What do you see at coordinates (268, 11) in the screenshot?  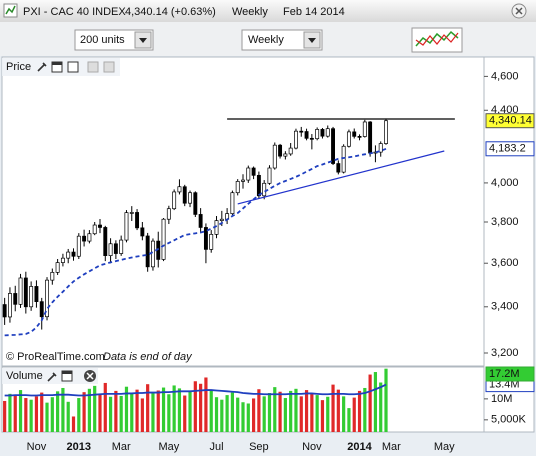 I see `title-bar` at bounding box center [268, 11].